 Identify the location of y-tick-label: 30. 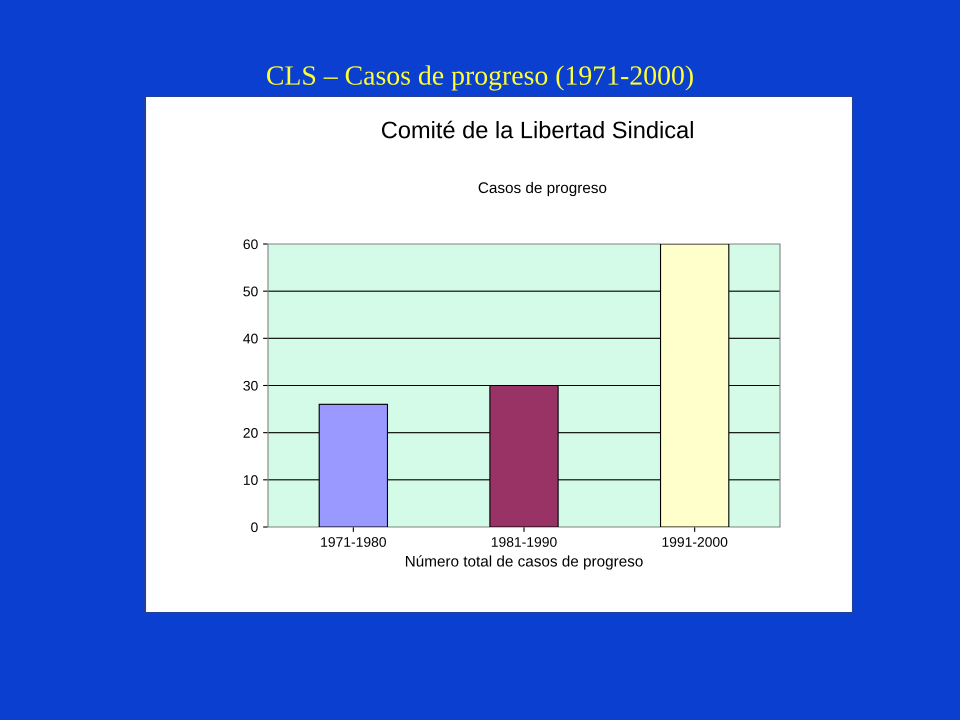
(250, 385).